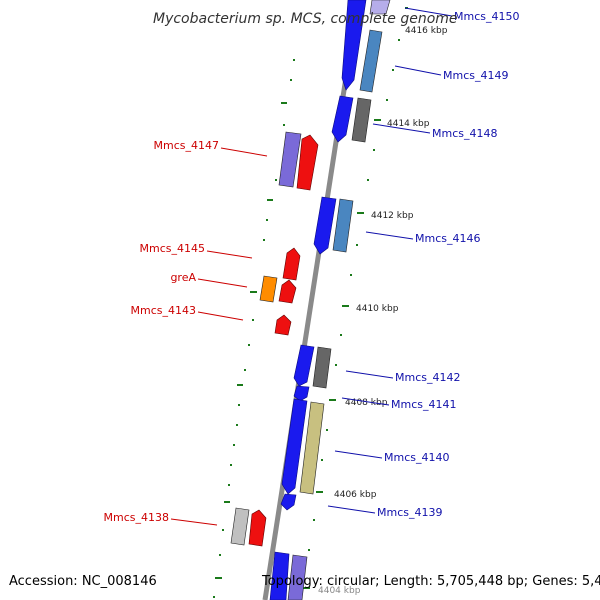 The image size is (600, 600). What do you see at coordinates (307, 162) in the screenshot?
I see `gene-mmcs_4147-cds` at bounding box center [307, 162].